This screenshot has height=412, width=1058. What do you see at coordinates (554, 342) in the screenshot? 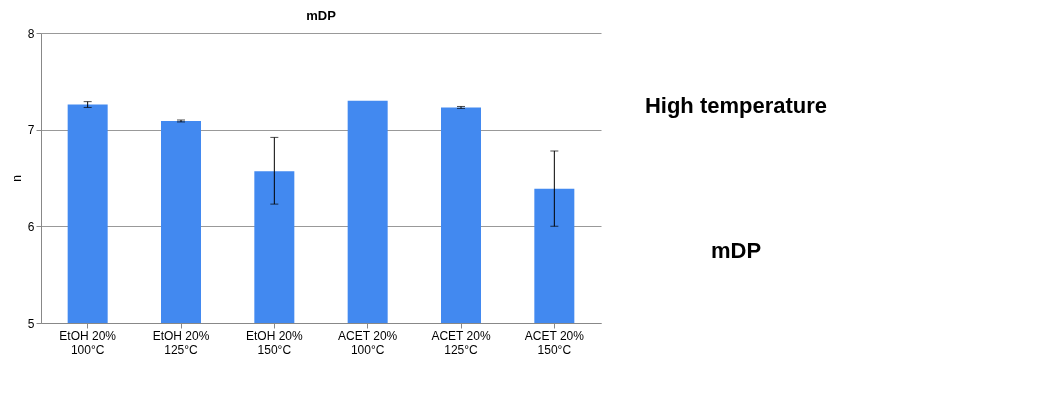
I see `x-tick-label: ACET 20% 150°C` at bounding box center [554, 342].